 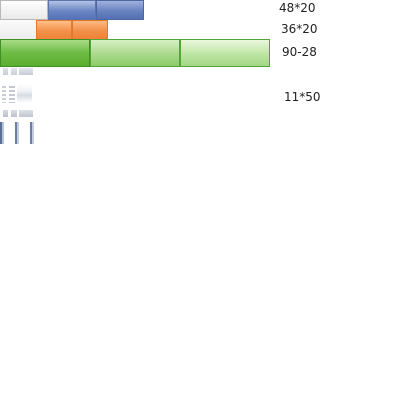 I want to click on button-48x20-pressed, so click(x=120, y=10).